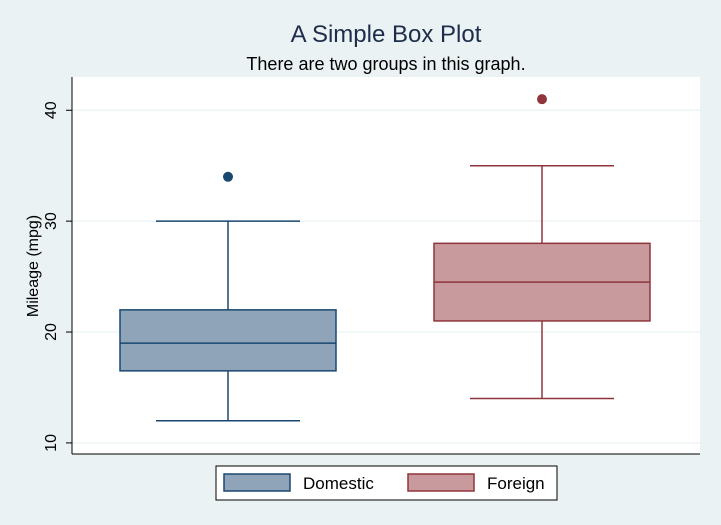 The width and height of the screenshot is (721, 525). What do you see at coordinates (33, 266) in the screenshot?
I see `y-axis-label: Mileage (mpg)` at bounding box center [33, 266].